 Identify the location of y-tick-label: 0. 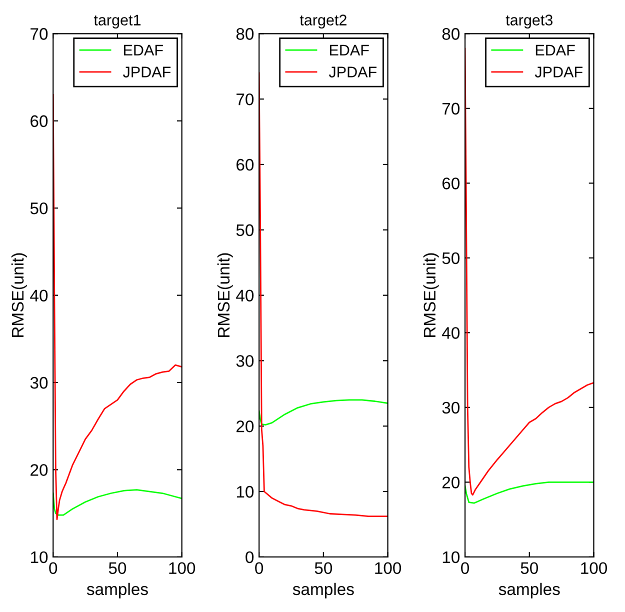
(250, 557).